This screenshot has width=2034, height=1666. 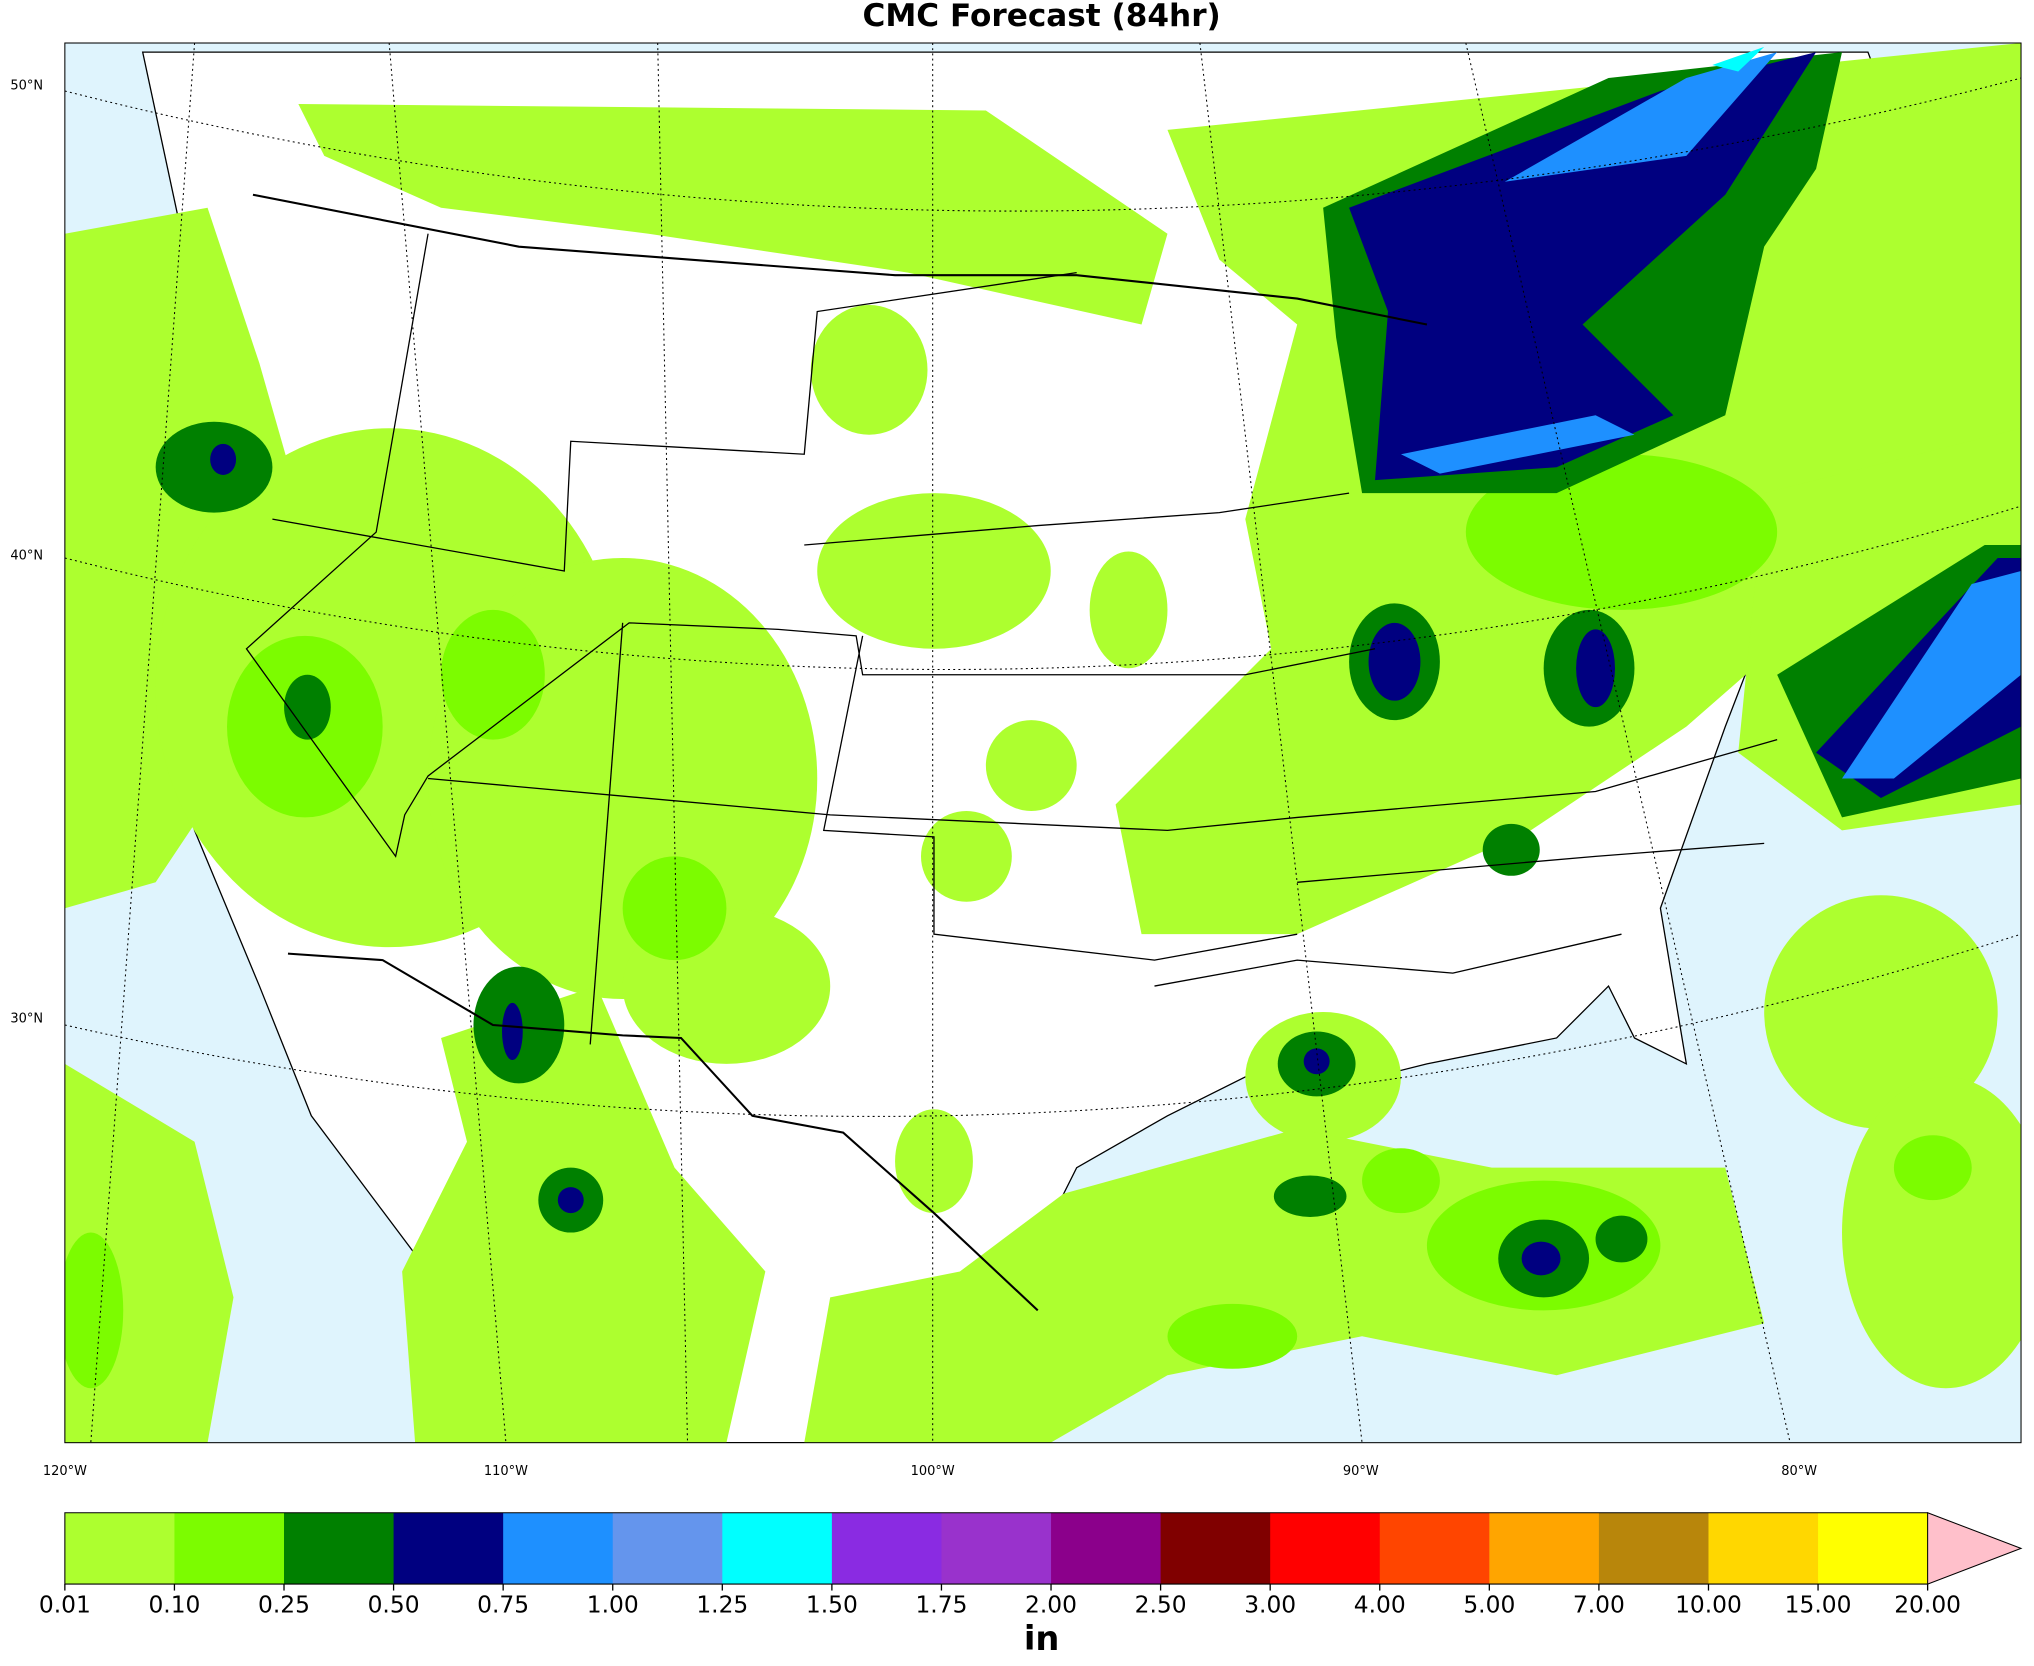 I want to click on colorbar-tick-label: 0.50, so click(x=394, y=1605).